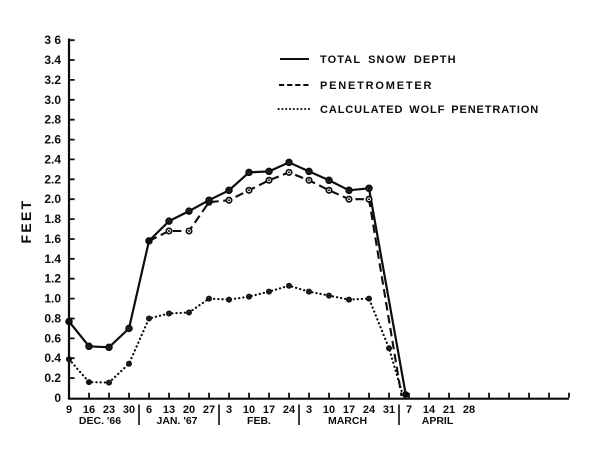 The height and width of the screenshot is (456, 600). What do you see at coordinates (209, 410) in the screenshot?
I see `svg-text: 27` at bounding box center [209, 410].